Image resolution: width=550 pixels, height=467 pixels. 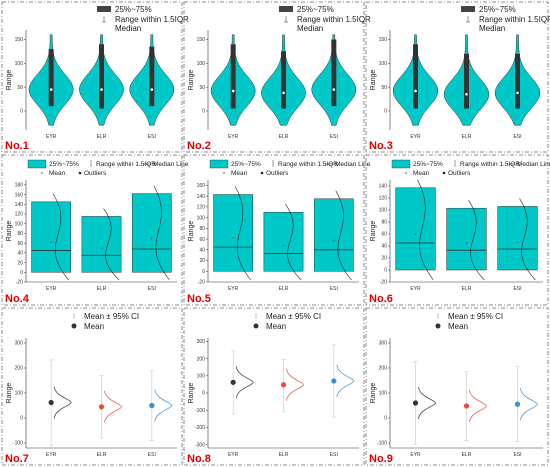 What do you see at coordinates (199, 459) in the screenshot?
I see `panel-id: No.8` at bounding box center [199, 459].